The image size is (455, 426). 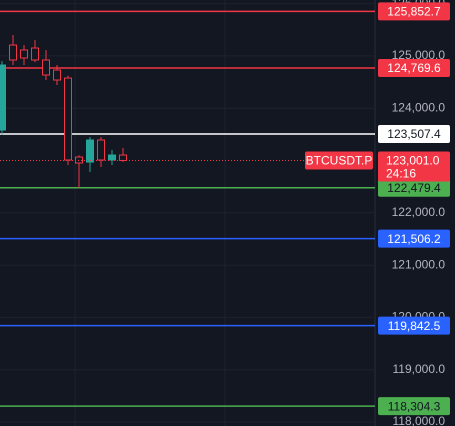 I want to click on y-tick-label: 122,000.0, so click(x=419, y=212).